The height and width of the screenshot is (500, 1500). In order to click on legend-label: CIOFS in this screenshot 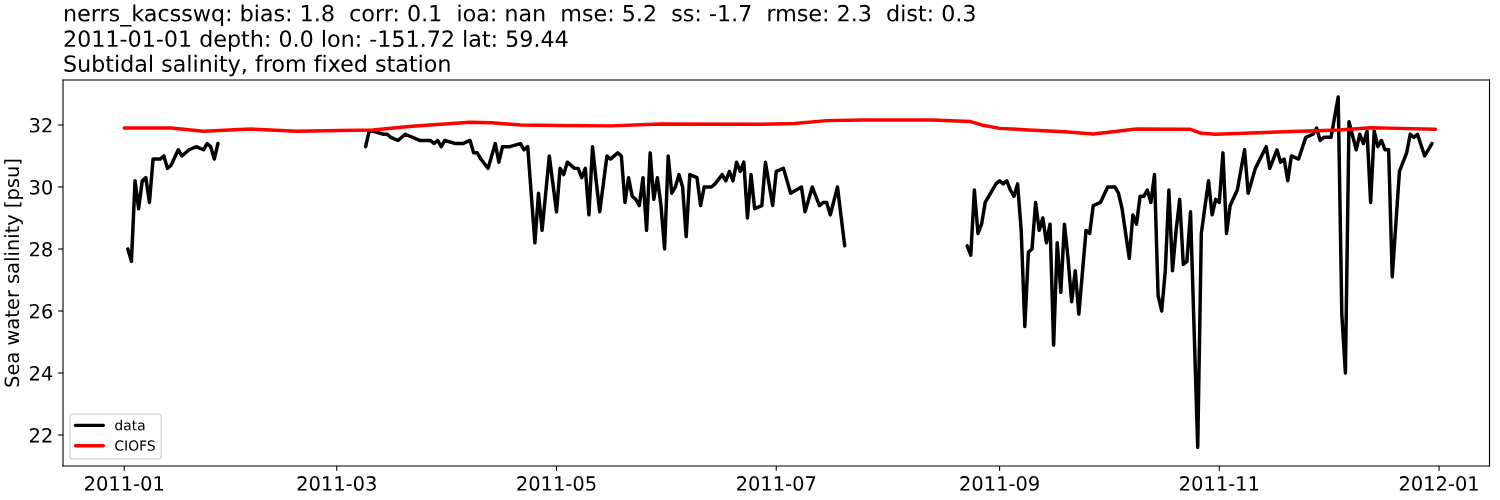, I will do `click(135, 445)`.